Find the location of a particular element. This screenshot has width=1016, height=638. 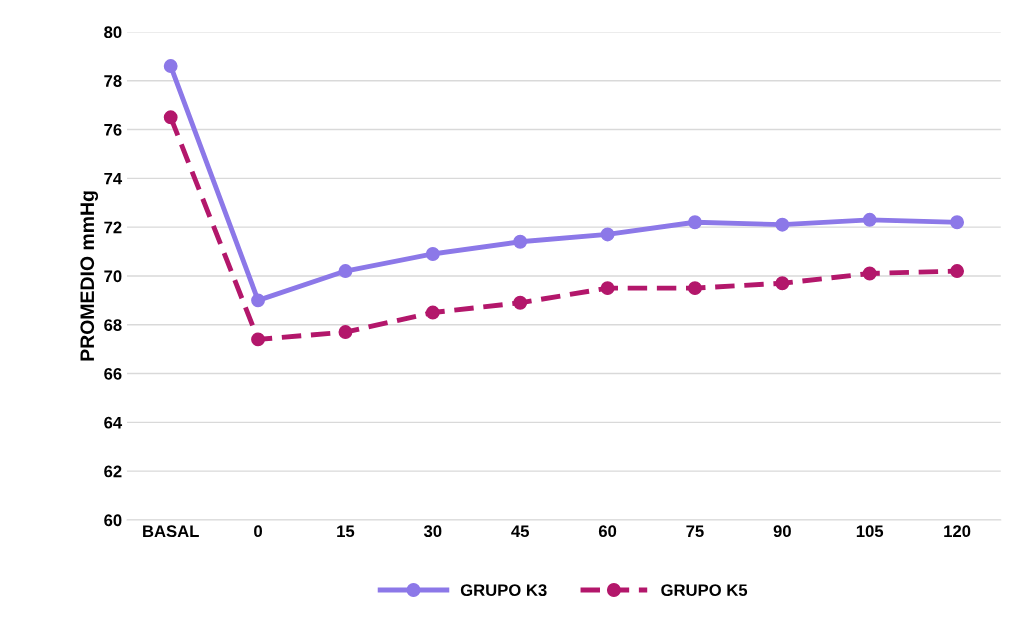

y-tick-label: 68 is located at coordinates (113, 325).